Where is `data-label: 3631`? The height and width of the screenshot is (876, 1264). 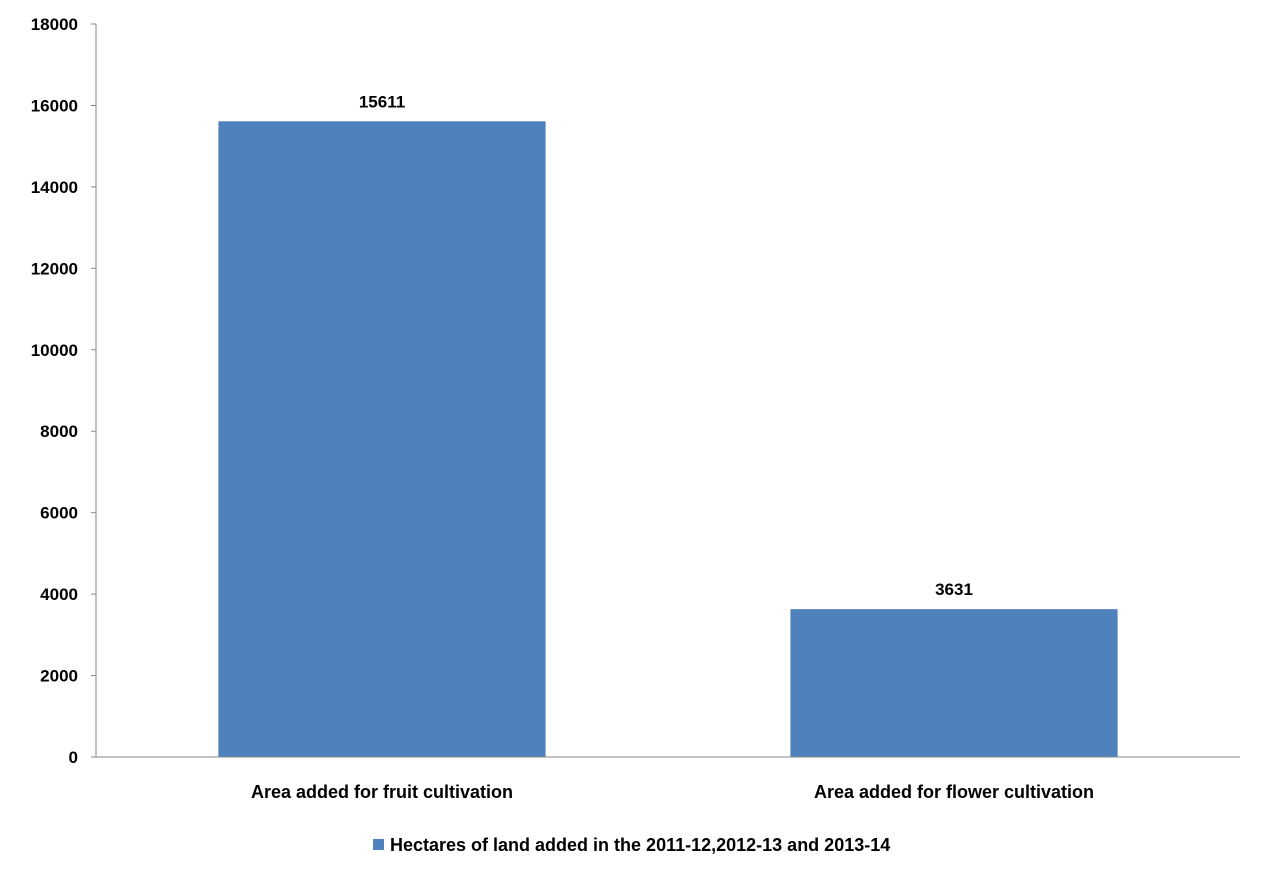 data-label: 3631 is located at coordinates (954, 589).